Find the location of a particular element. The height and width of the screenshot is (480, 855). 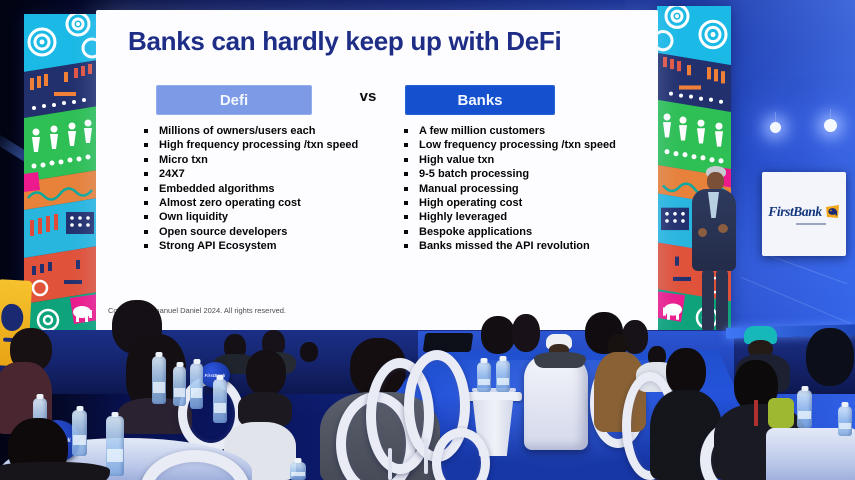

presenter-head is located at coordinates (715, 181).